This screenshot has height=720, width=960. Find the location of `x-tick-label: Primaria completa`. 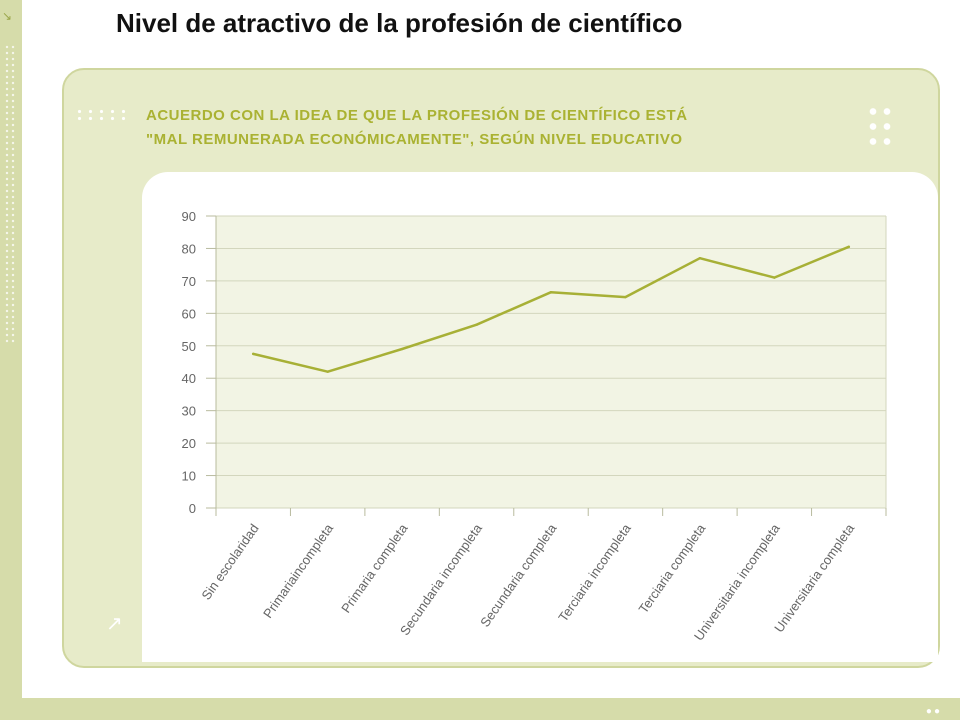

x-tick-label: Primaria completa is located at coordinates (374, 567).